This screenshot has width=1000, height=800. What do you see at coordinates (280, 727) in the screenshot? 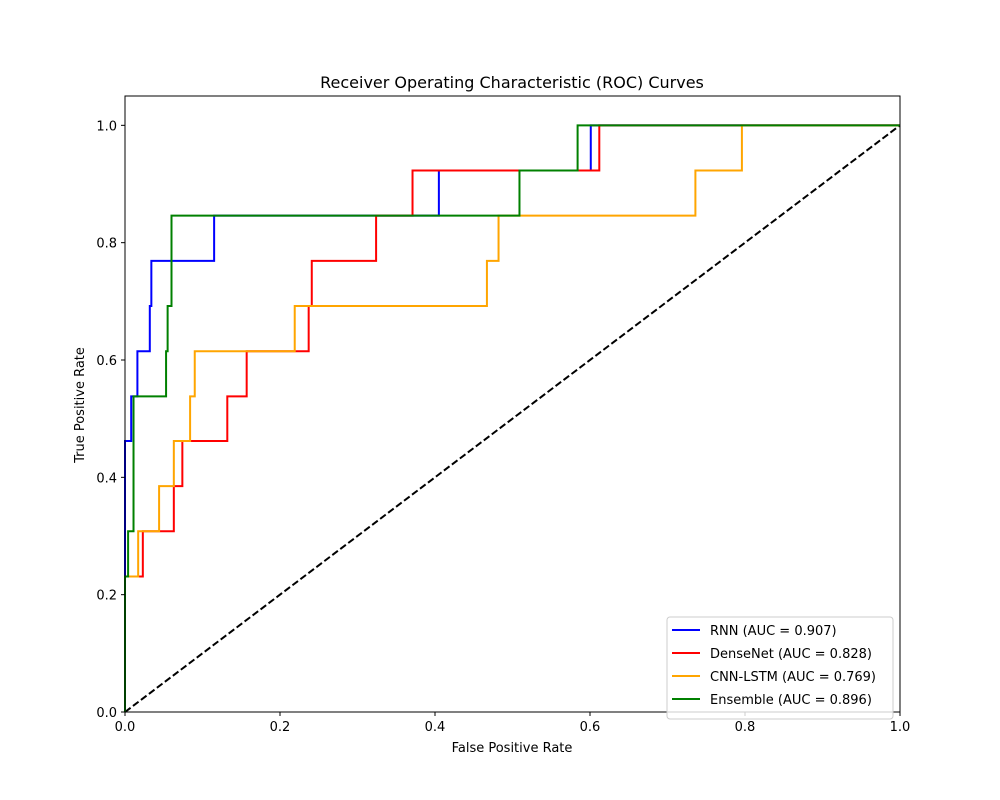
I see `x-tick-label: 0.2` at bounding box center [280, 727].